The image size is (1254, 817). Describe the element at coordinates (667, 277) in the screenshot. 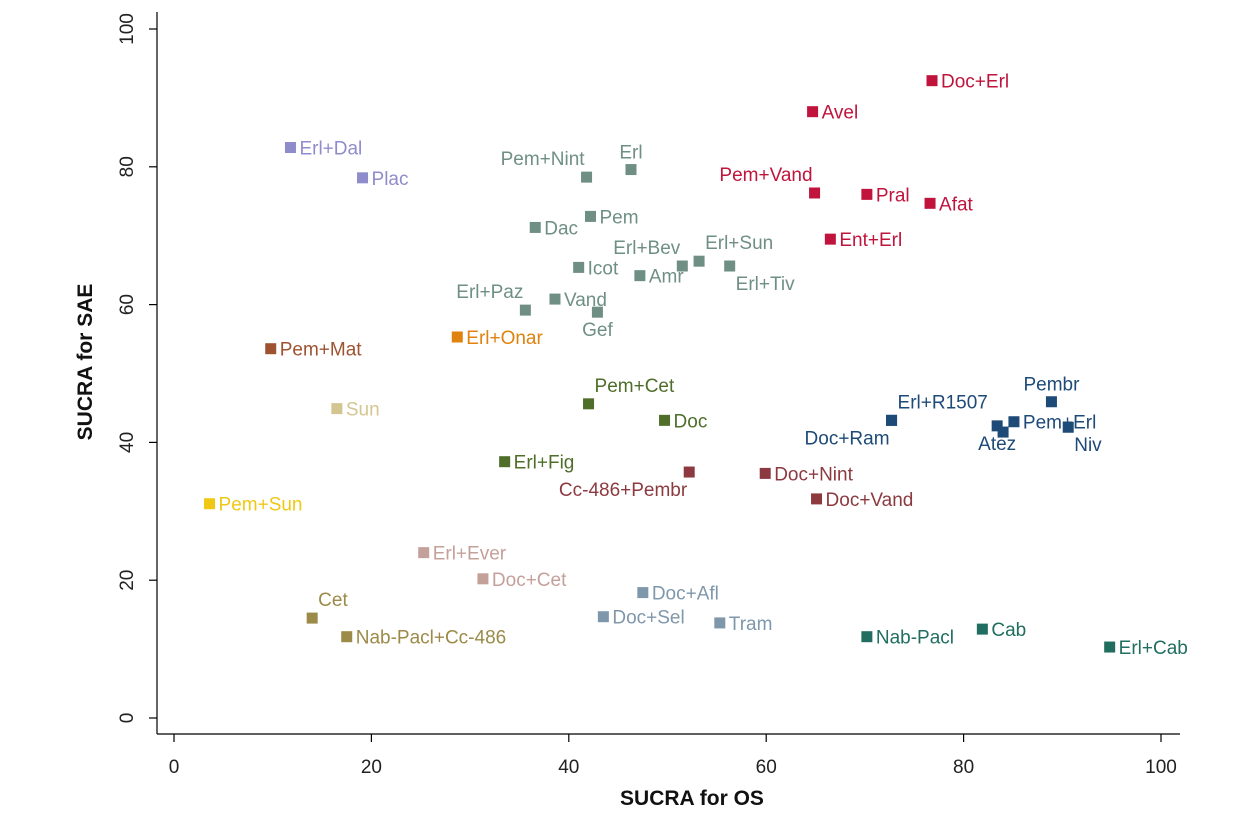

I see `point-label: Amr` at that location.